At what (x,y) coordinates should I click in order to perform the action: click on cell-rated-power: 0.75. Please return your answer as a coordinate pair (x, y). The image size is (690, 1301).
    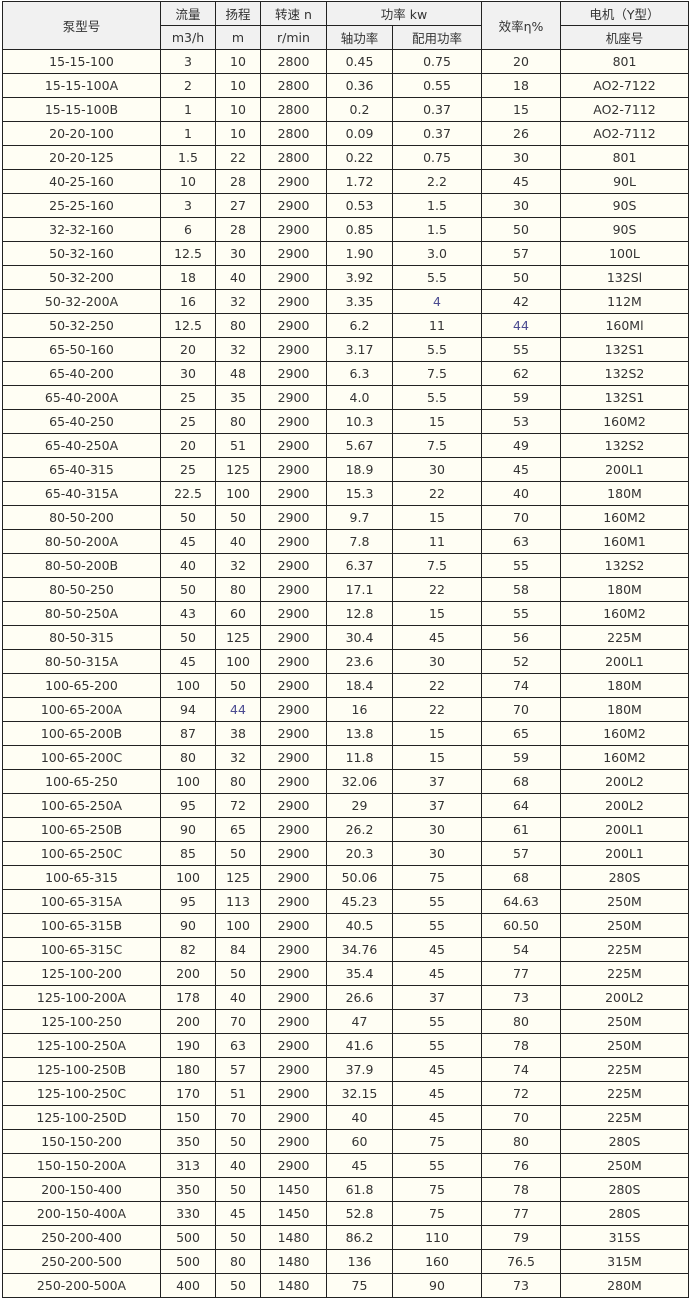
    Looking at the image, I should click on (437, 61).